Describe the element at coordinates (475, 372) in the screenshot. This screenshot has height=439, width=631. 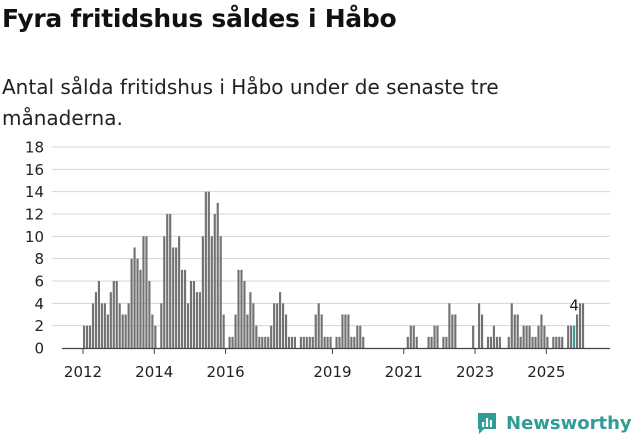
I see `x-tick-label: 2023` at that location.